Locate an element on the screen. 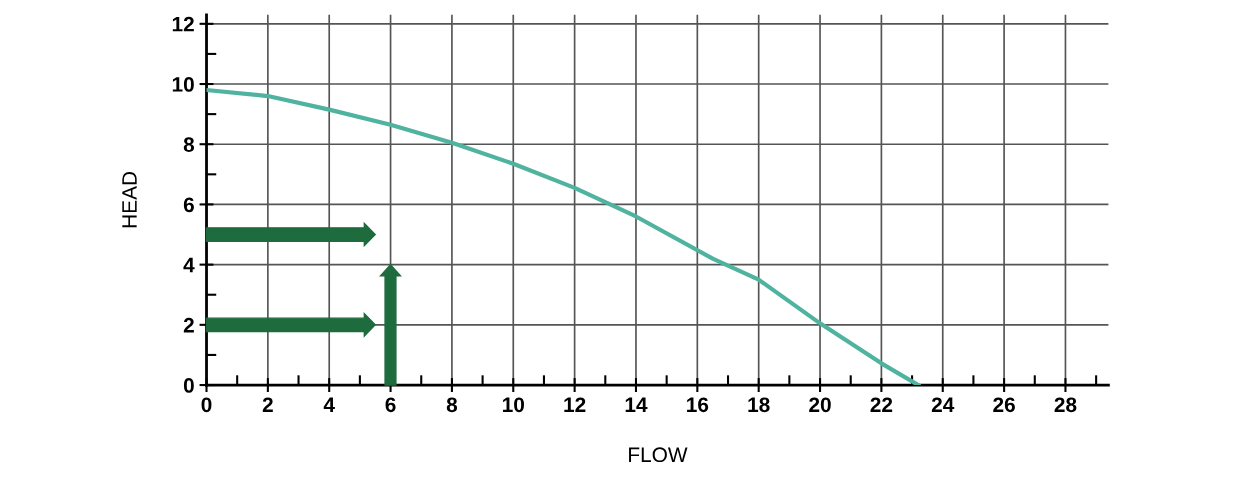  x-axis-title: FLOW is located at coordinates (658, 455).